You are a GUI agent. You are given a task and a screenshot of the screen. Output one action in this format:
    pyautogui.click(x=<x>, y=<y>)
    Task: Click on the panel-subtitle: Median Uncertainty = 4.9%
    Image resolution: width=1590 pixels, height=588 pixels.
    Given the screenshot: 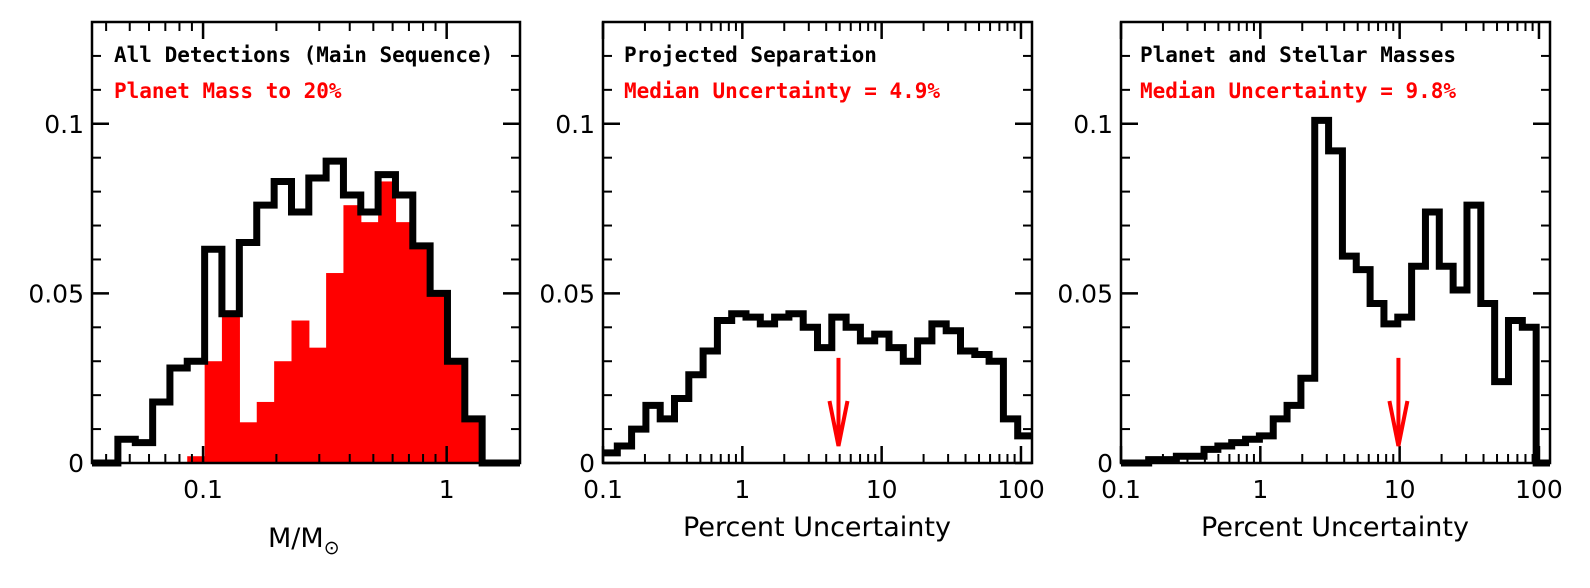 What is the action you would take?
    pyautogui.click(x=782, y=91)
    